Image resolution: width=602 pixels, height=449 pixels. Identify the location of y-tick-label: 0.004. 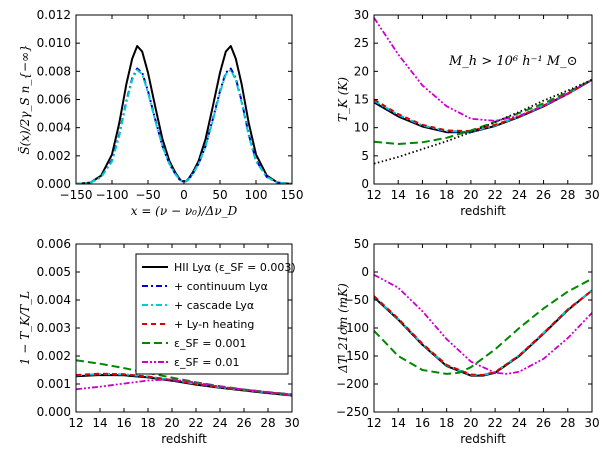
(54, 128).